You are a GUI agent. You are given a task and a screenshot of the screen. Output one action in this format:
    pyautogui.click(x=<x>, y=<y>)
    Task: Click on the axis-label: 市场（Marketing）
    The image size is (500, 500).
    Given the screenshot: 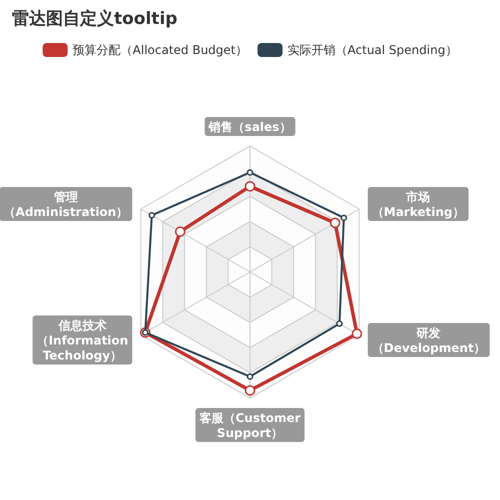 What is the action you would take?
    pyautogui.click(x=418, y=204)
    